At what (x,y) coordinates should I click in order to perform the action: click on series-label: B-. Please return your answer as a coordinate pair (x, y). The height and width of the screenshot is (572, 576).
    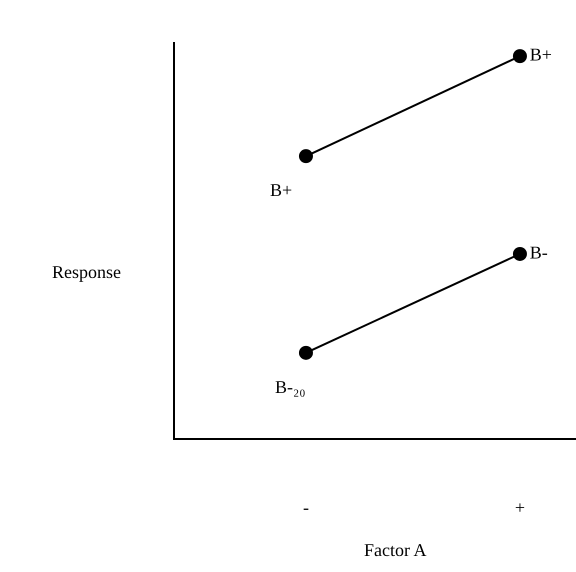
    Looking at the image, I should click on (539, 252).